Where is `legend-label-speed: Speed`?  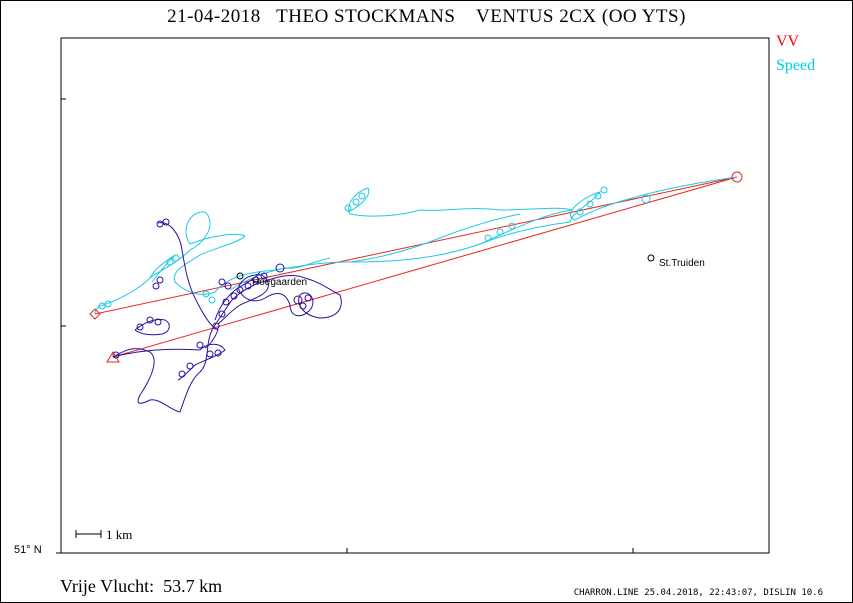
legend-label-speed: Speed is located at coordinates (796, 65).